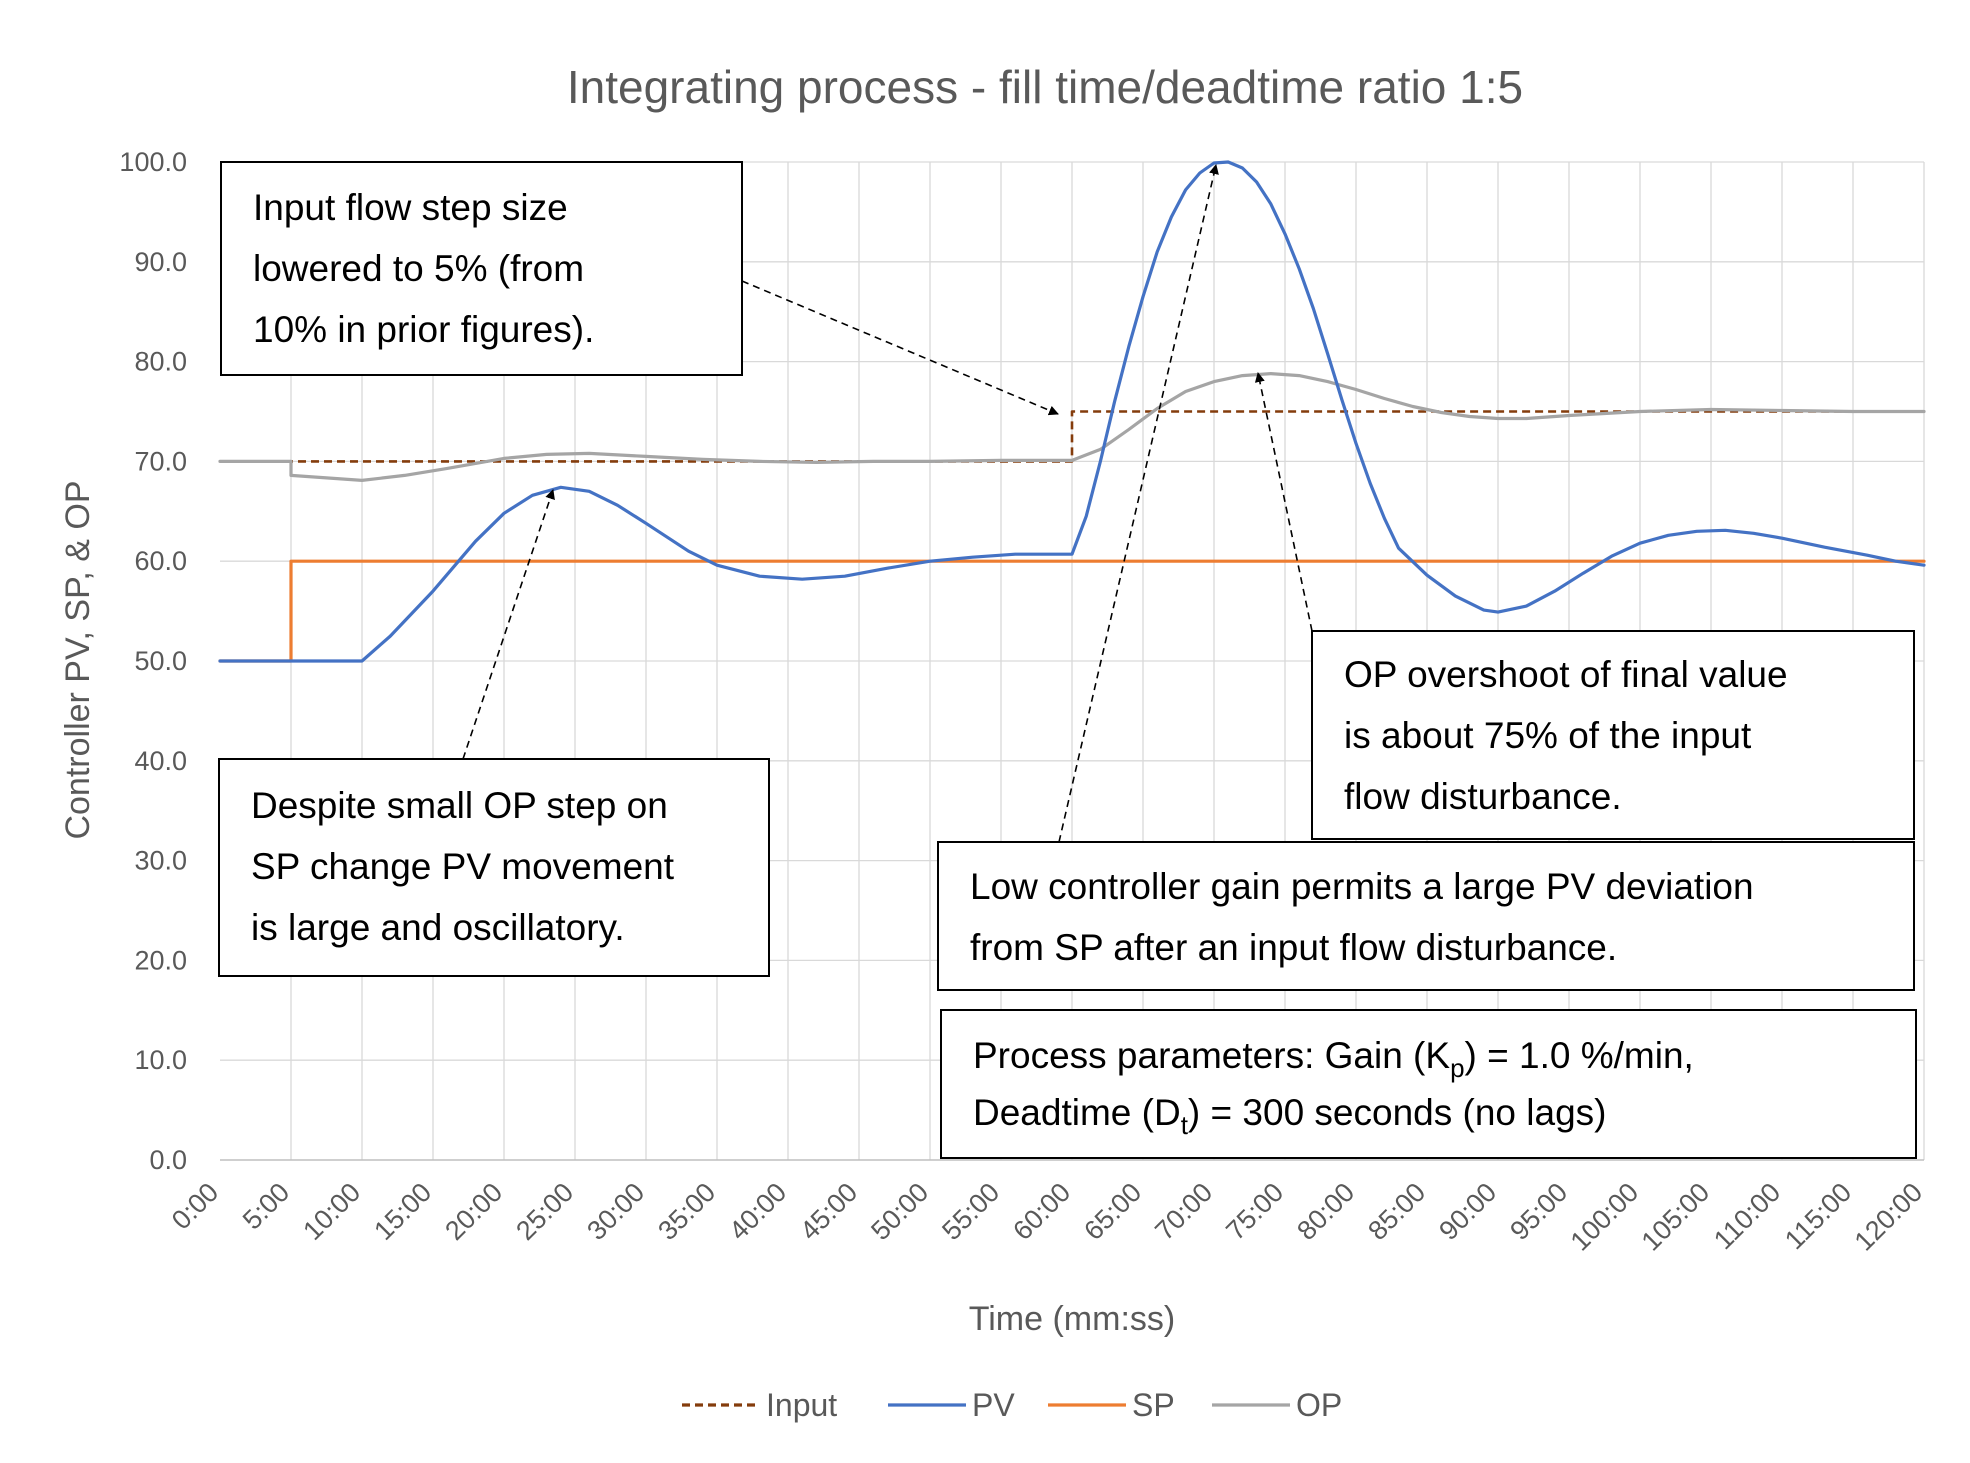  Describe the element at coordinates (160, 561) in the screenshot. I see `y-tick-label: 60.0` at that location.